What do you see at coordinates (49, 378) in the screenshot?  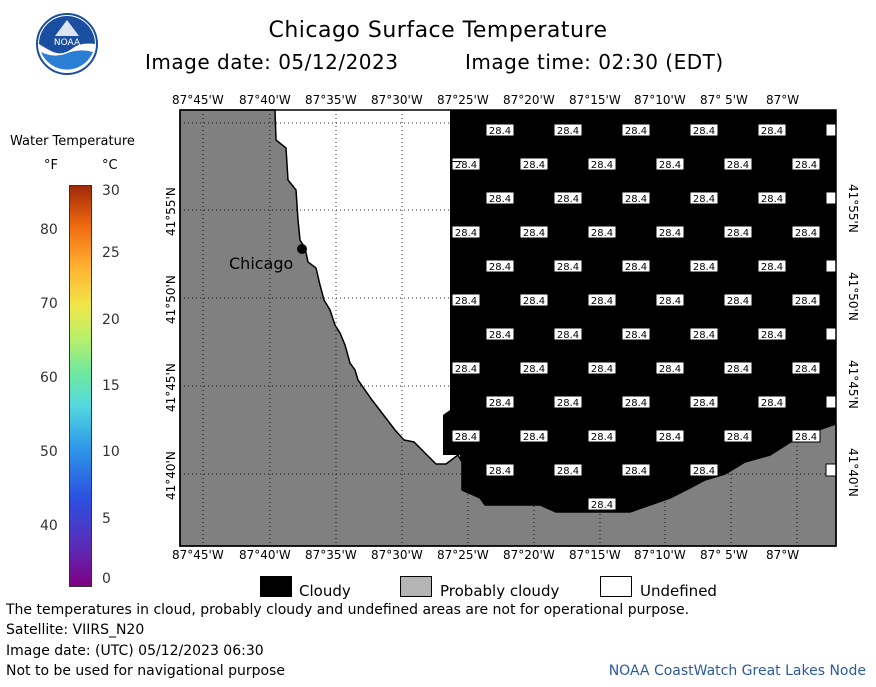 I see `fahrenheit-tick-label: 60` at bounding box center [49, 378].